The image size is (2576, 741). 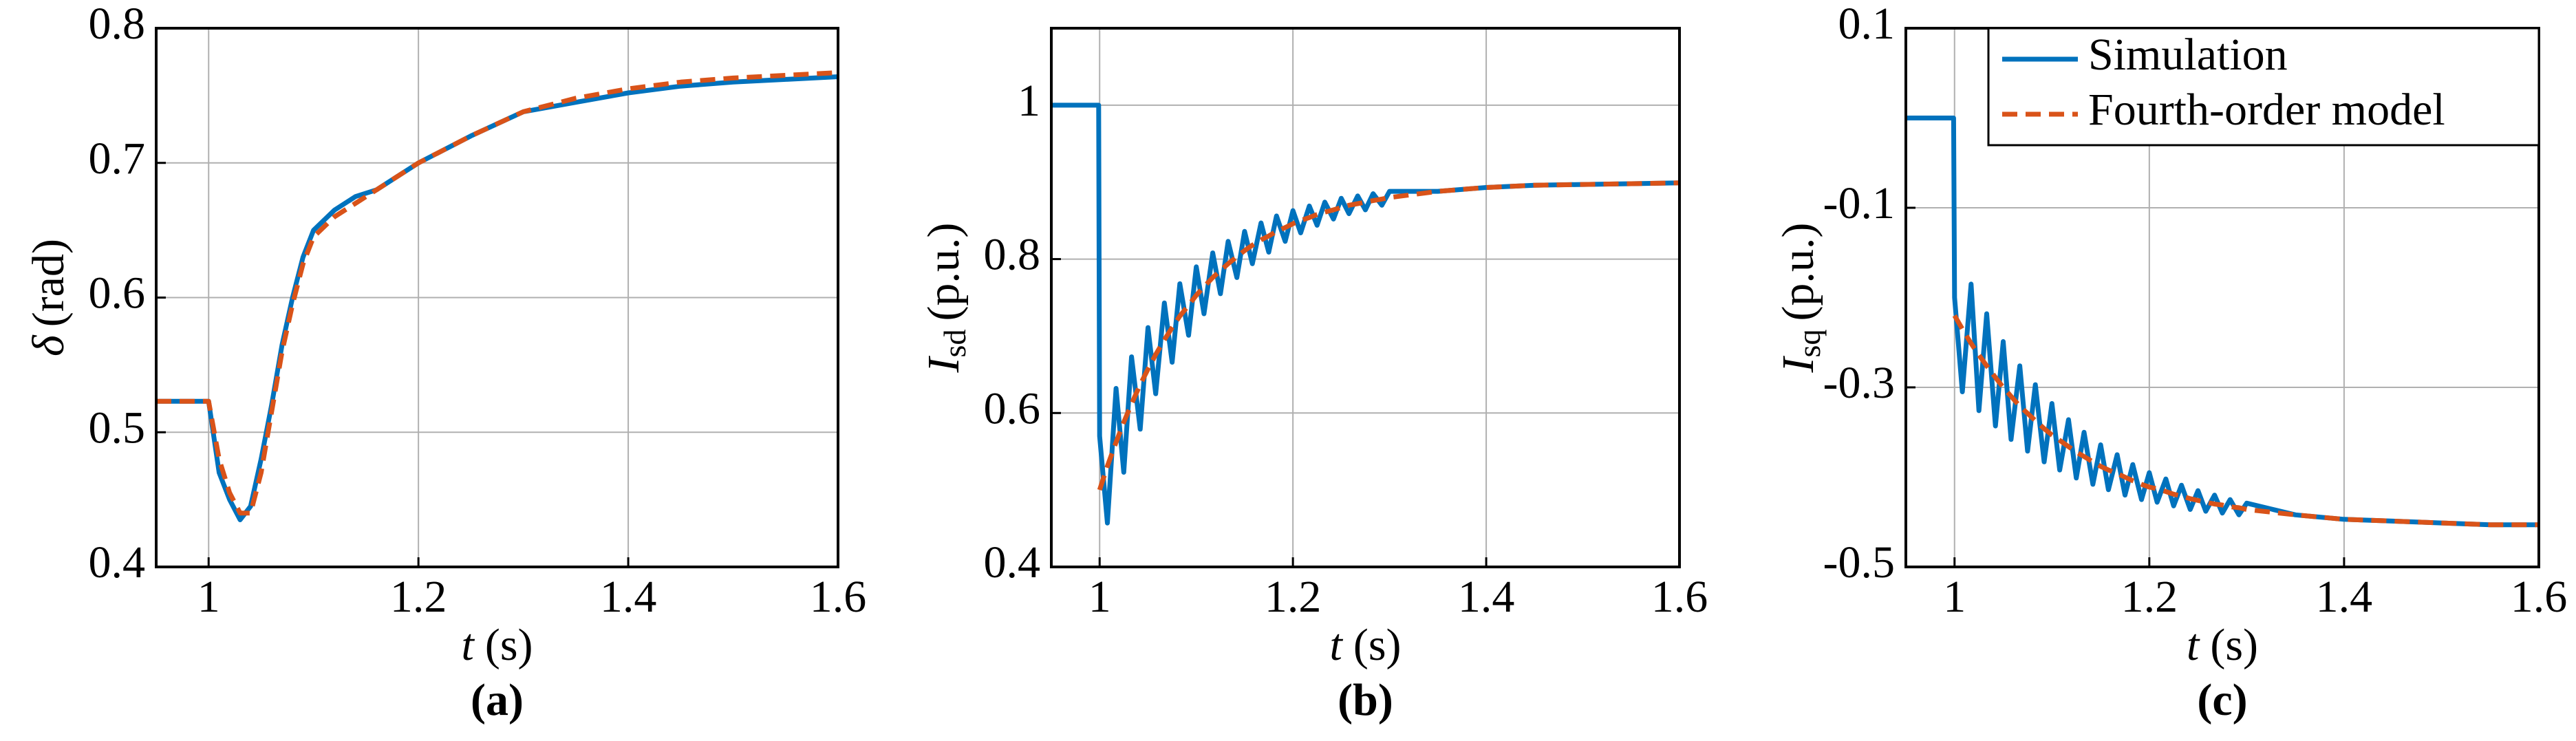 I want to click on y-axis-label: Isd (p.u.), so click(x=945, y=298).